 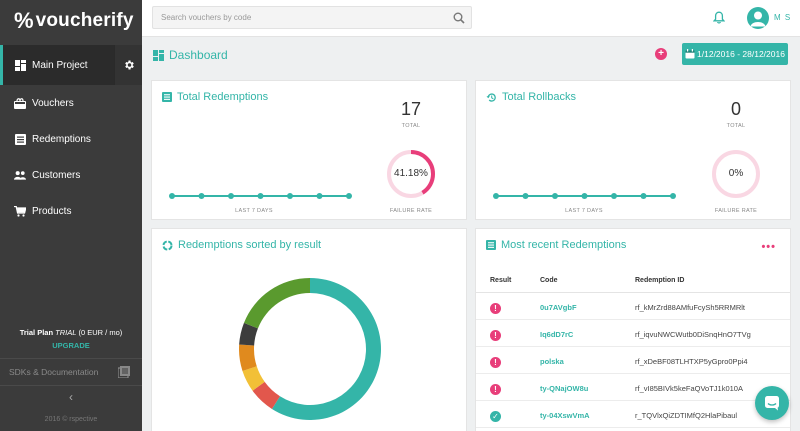 I want to click on donut-chart-icon, so click(x=167, y=245).